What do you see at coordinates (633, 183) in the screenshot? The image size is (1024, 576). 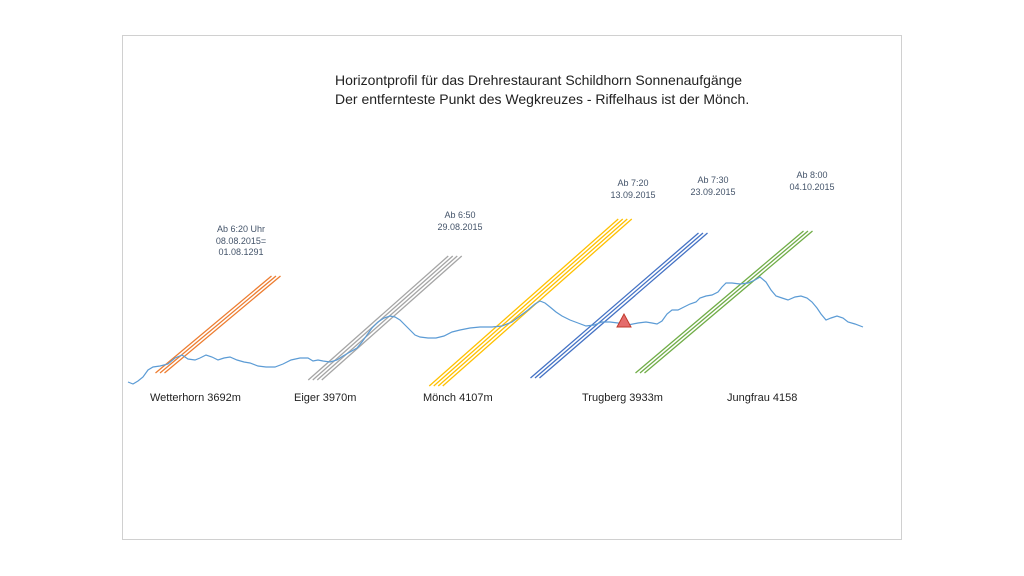 I see `annotation-line: Ab 7:20` at bounding box center [633, 183].